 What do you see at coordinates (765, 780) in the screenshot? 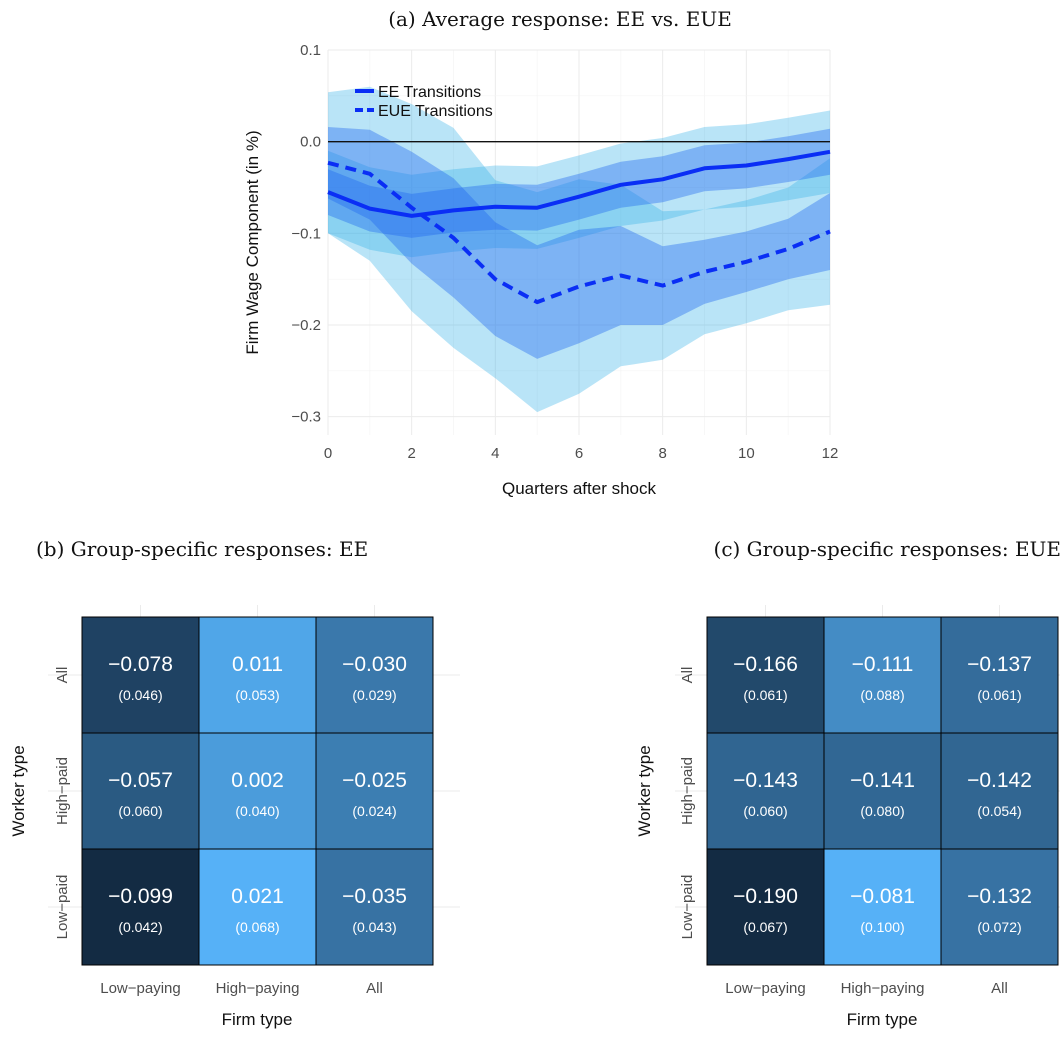
I see `cell-value: −0.143` at bounding box center [765, 780].